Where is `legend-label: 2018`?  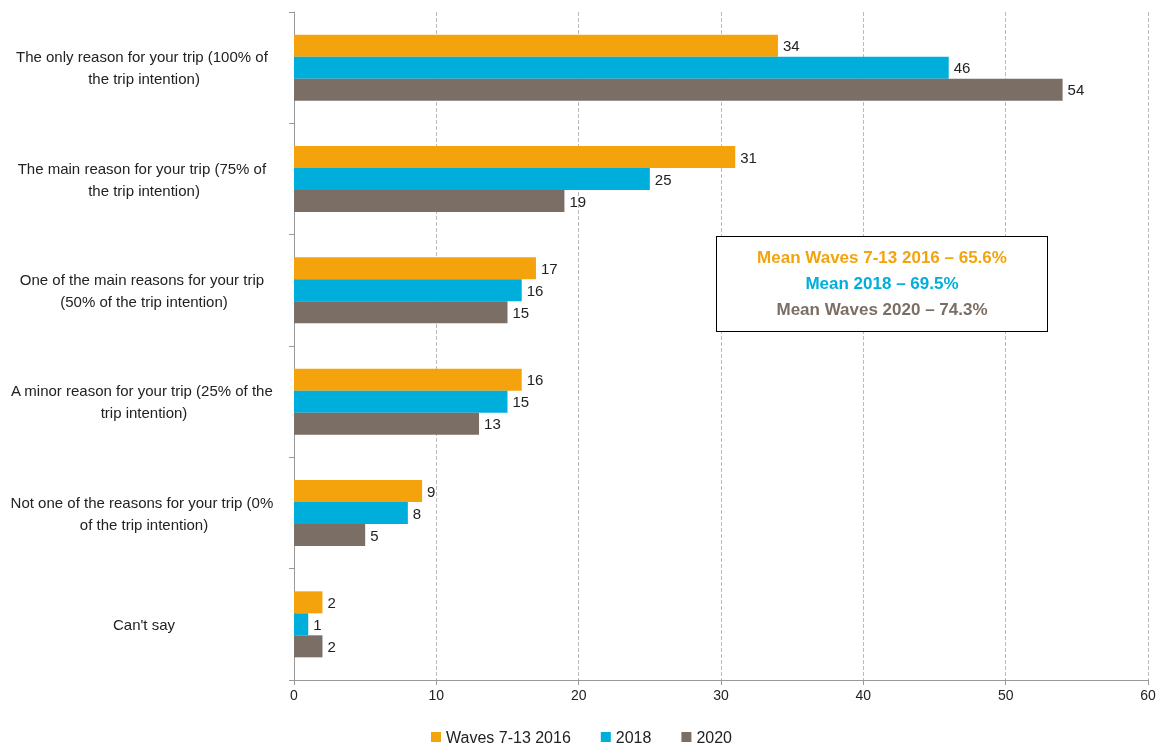
legend-label: 2018 is located at coordinates (633, 737).